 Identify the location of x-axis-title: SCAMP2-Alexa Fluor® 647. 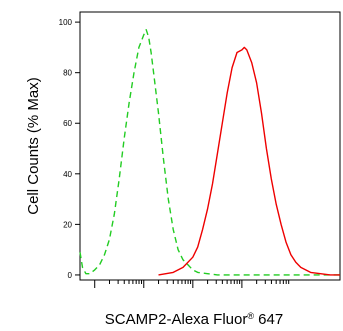
(194, 319).